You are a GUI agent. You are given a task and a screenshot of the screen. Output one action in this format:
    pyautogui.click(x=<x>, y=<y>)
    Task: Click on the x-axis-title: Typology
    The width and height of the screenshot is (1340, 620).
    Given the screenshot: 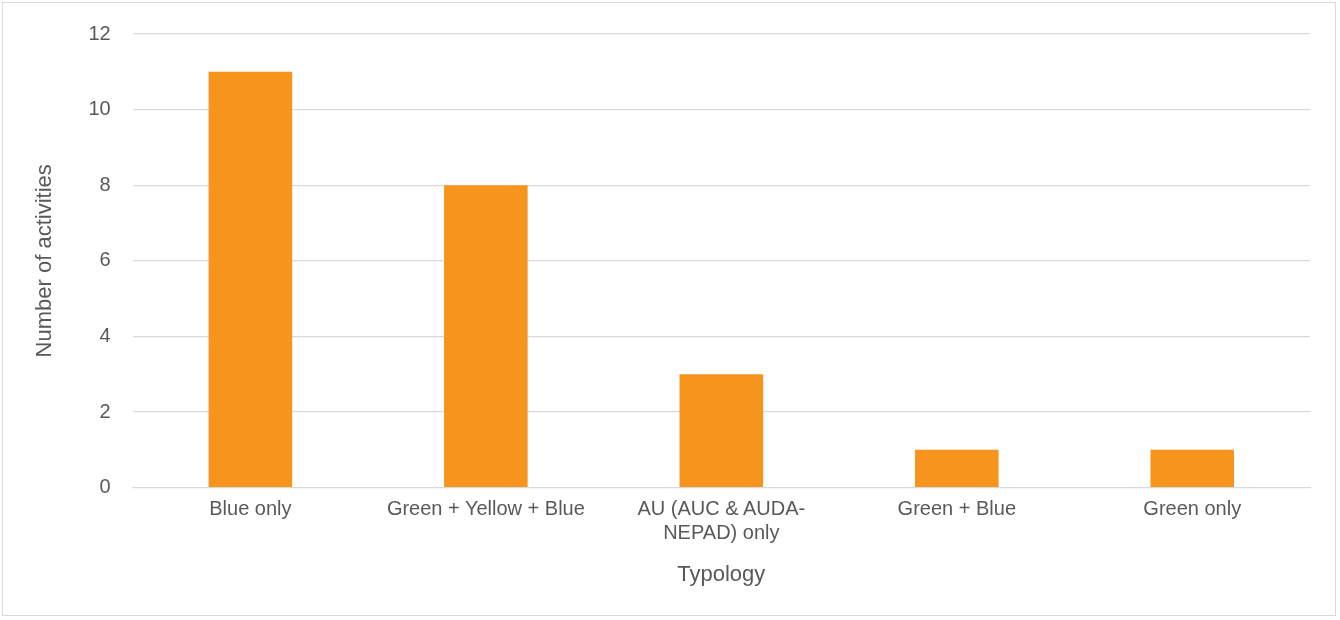 What is the action you would take?
    pyautogui.click(x=721, y=573)
    